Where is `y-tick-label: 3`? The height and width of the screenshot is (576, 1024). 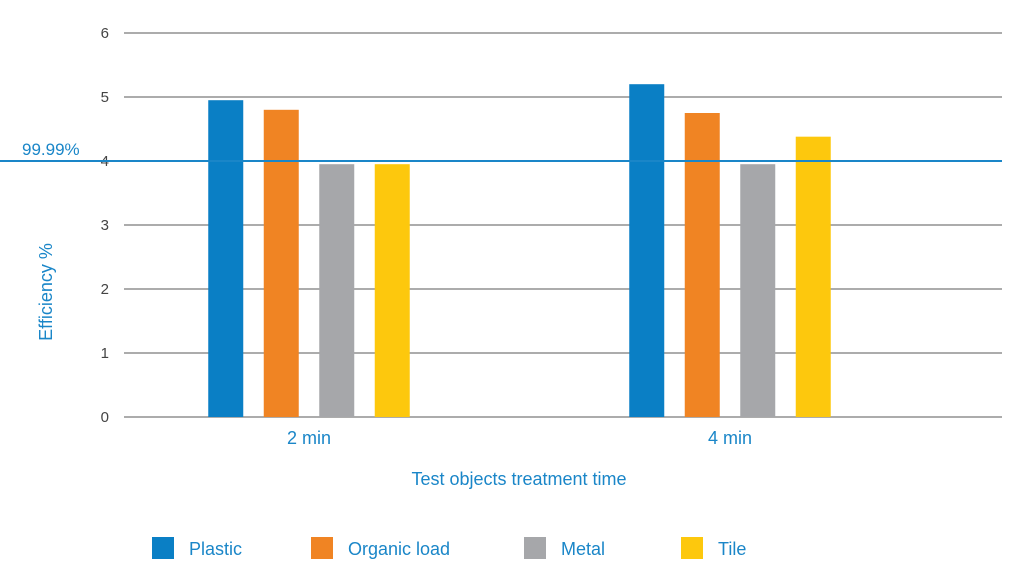 y-tick-label: 3 is located at coordinates (105, 225).